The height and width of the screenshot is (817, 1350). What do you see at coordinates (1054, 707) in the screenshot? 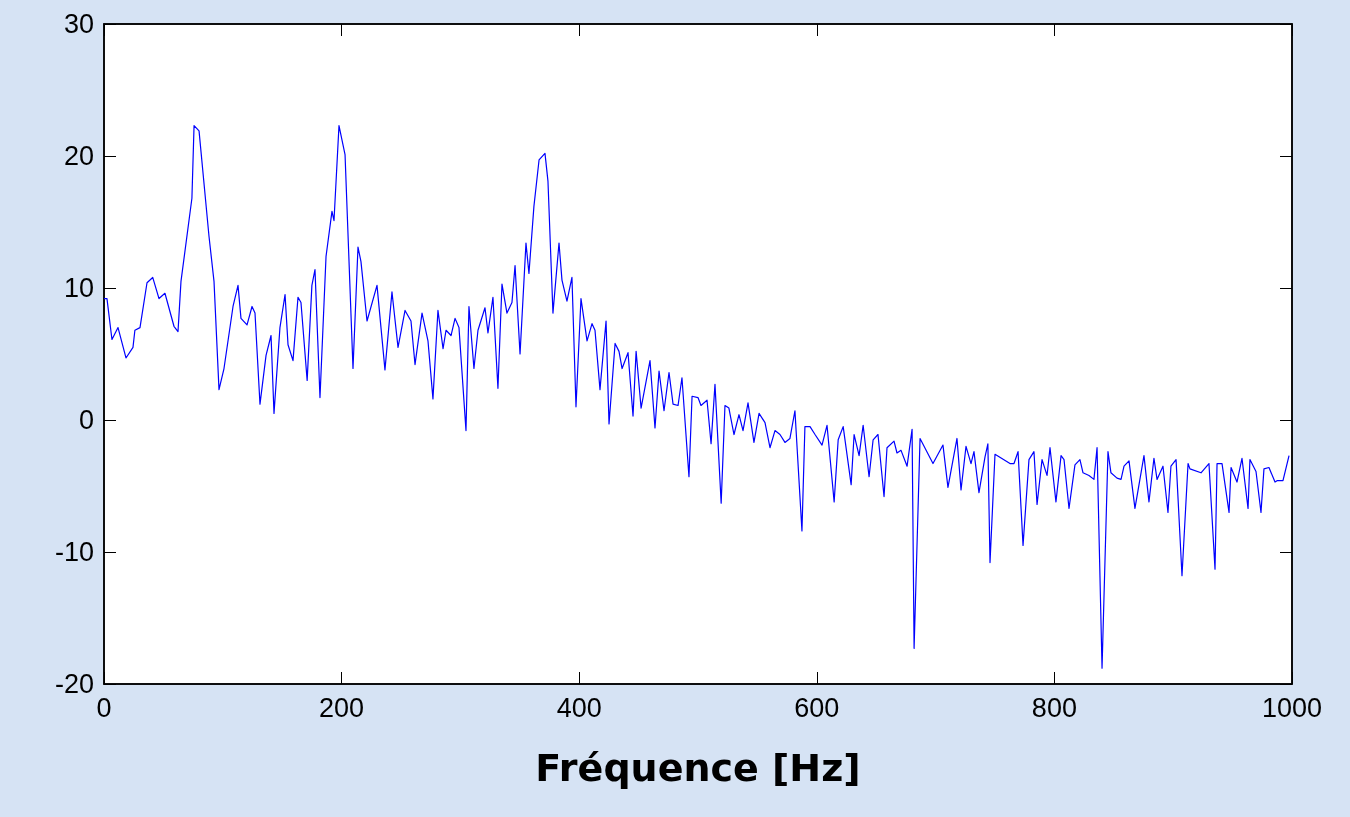
I see `x-tick-label: 800` at bounding box center [1054, 707].